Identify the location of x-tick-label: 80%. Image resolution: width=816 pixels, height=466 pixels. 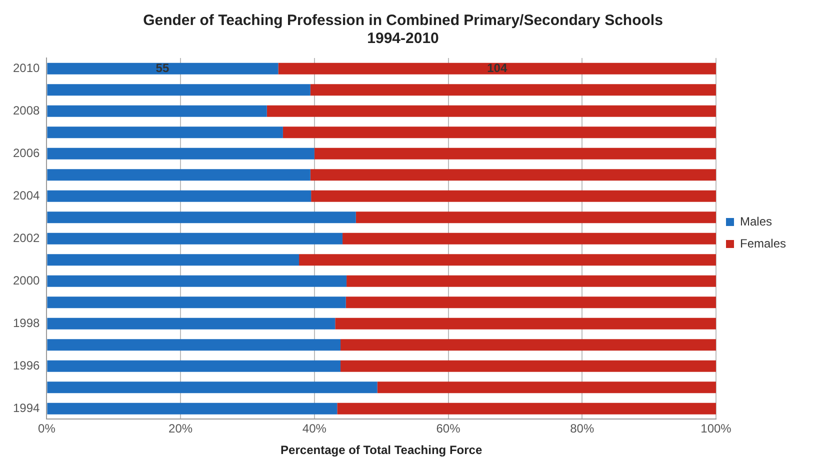
(582, 429).